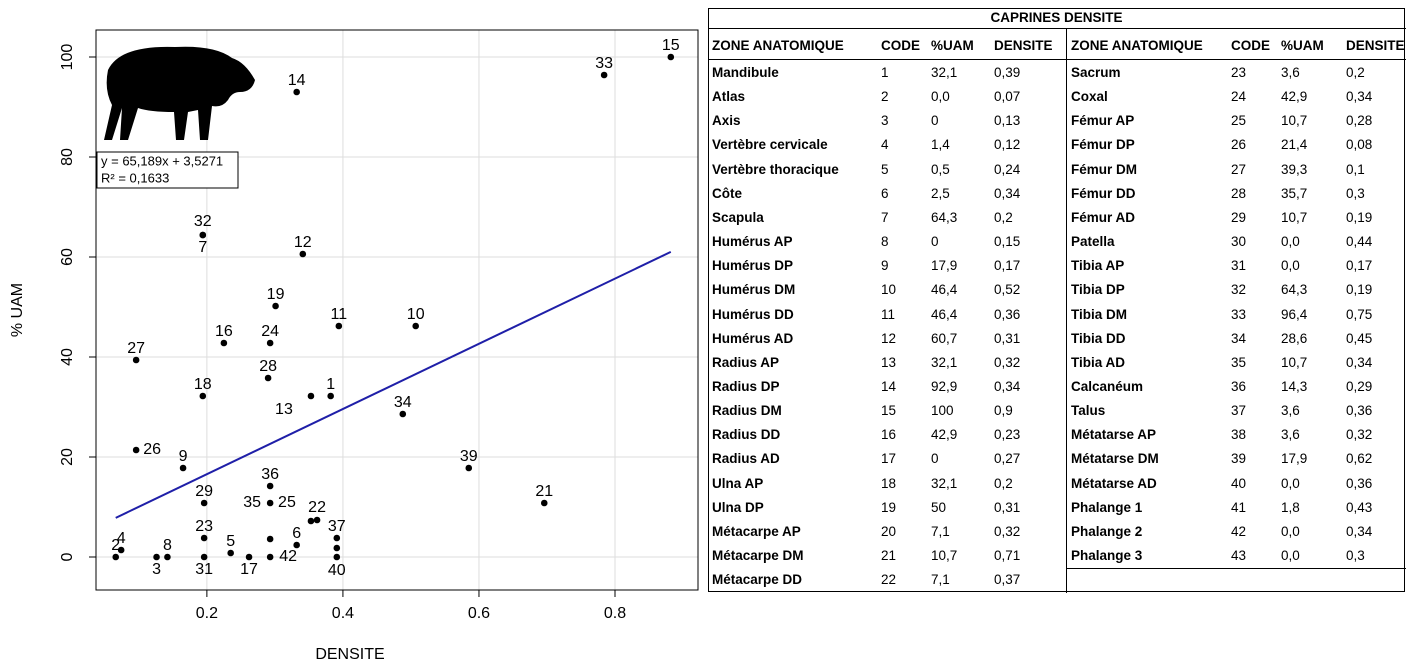 This screenshot has width=1406, height=666. I want to click on table-cell: 5, so click(885, 169).